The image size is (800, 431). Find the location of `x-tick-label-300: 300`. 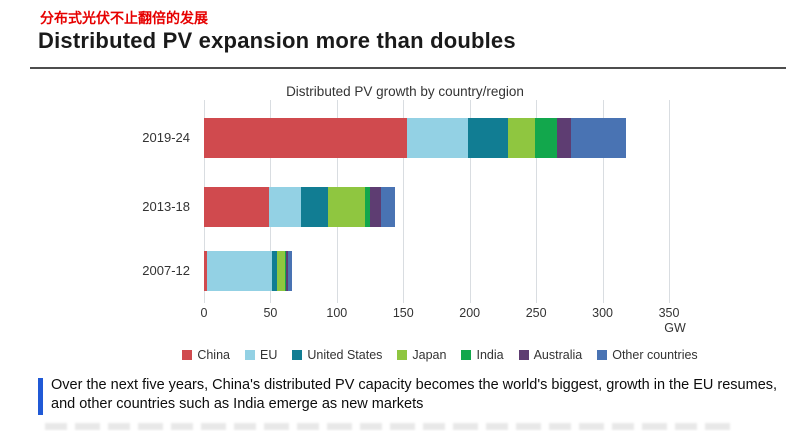

x-tick-label-300: 300 is located at coordinates (602, 313).